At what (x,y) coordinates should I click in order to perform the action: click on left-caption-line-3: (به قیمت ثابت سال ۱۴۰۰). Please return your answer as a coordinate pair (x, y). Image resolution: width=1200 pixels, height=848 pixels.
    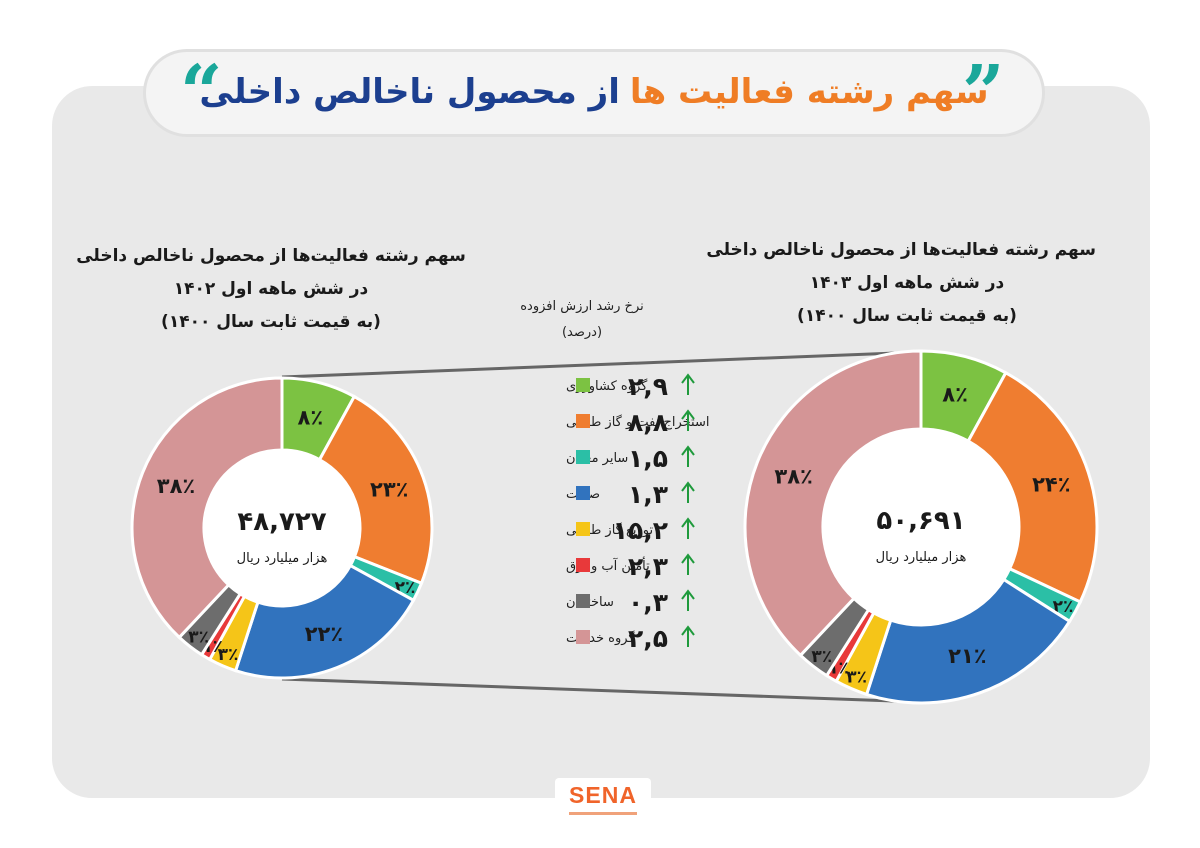
    Looking at the image, I should click on (271, 322).